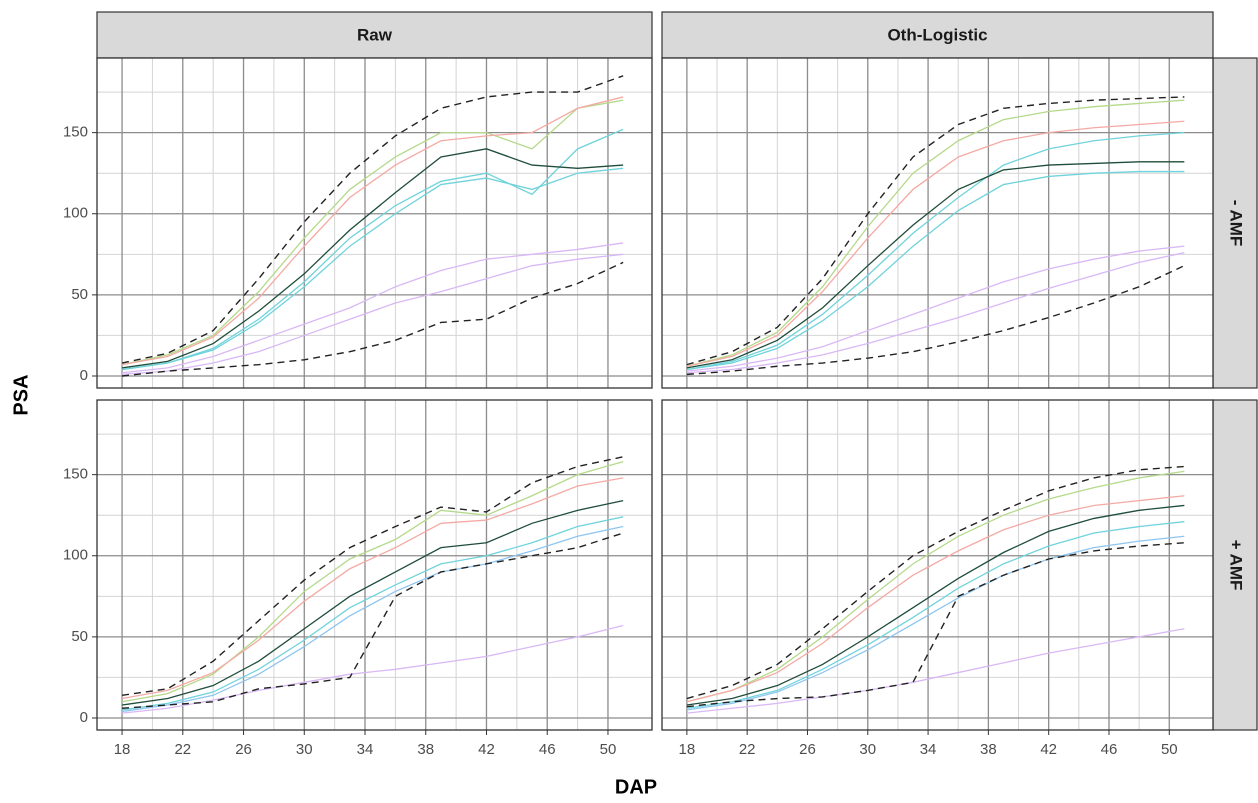  I want to click on strip-label: + AMF, so click(1236, 565).